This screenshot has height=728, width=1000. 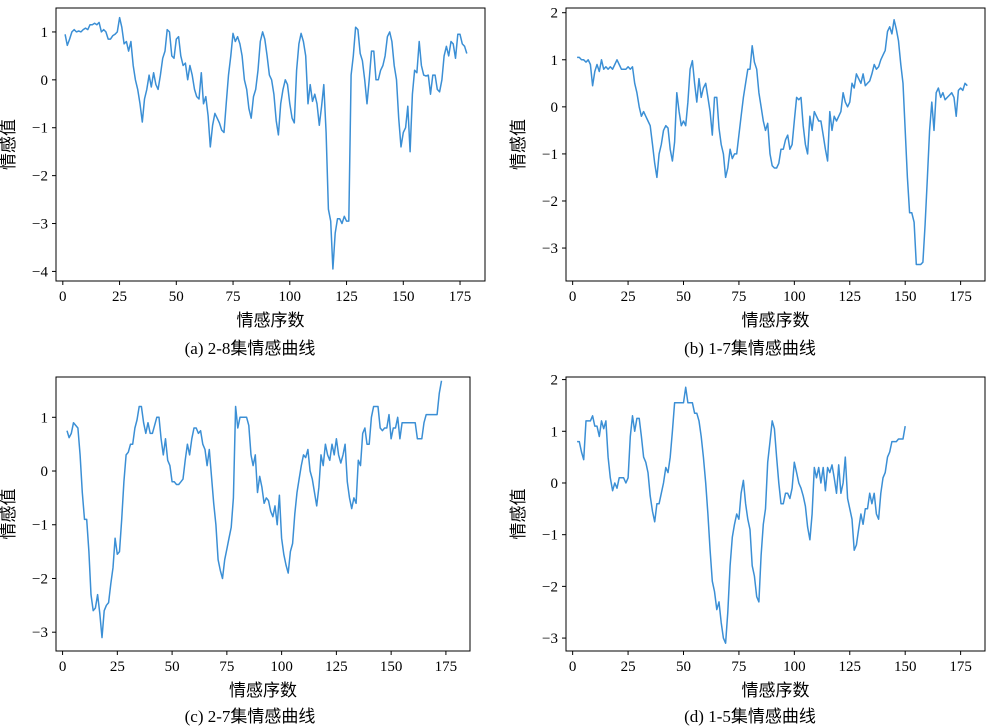 I want to click on chart-caption-b: (b) 1-7集情感曲线, so click(x=750, y=348).